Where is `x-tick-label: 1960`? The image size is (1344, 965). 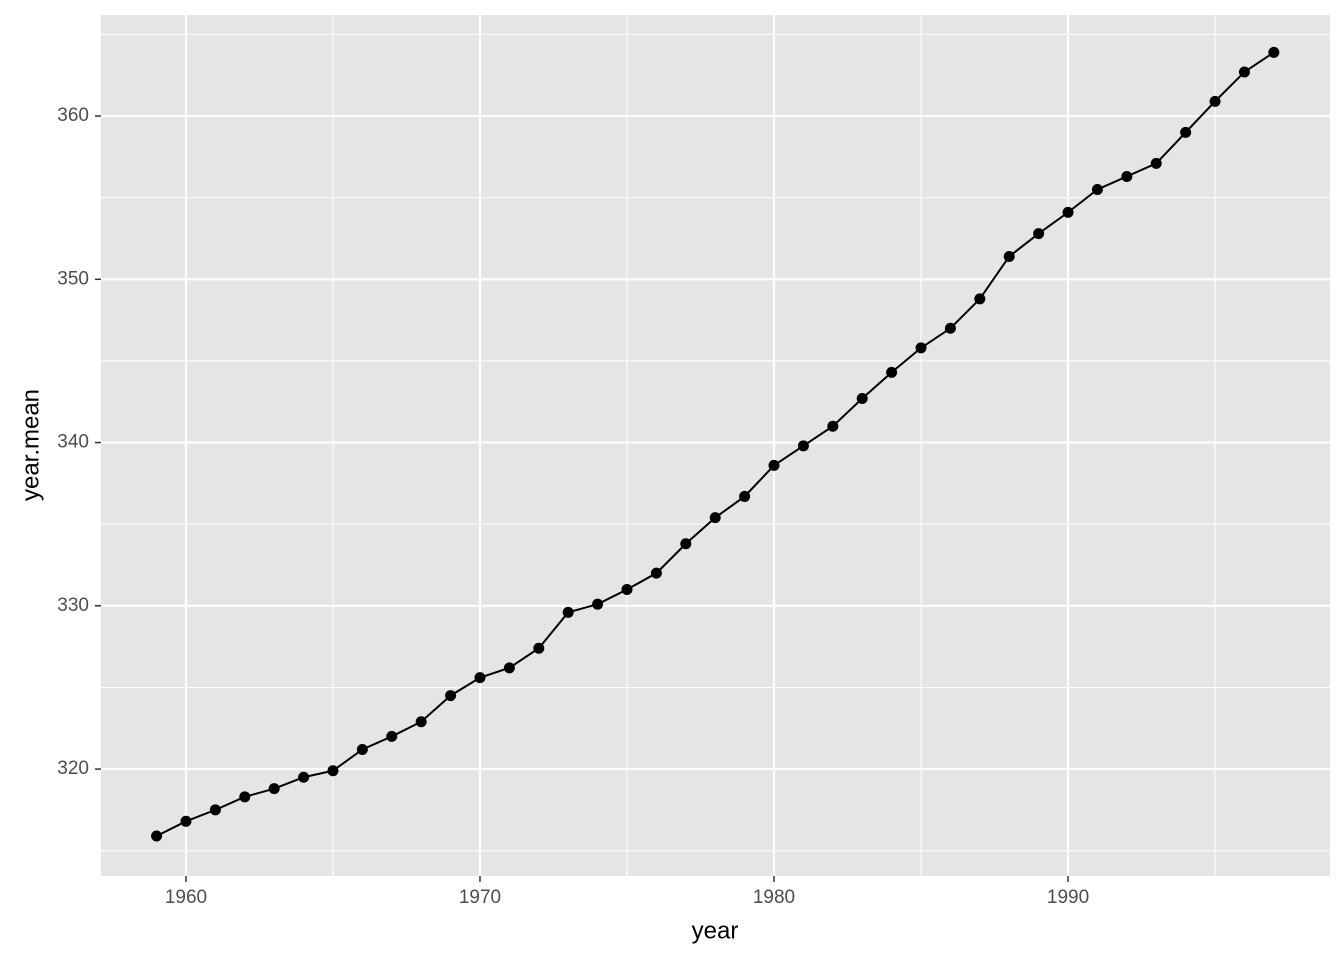 x-tick-label: 1960 is located at coordinates (186, 897).